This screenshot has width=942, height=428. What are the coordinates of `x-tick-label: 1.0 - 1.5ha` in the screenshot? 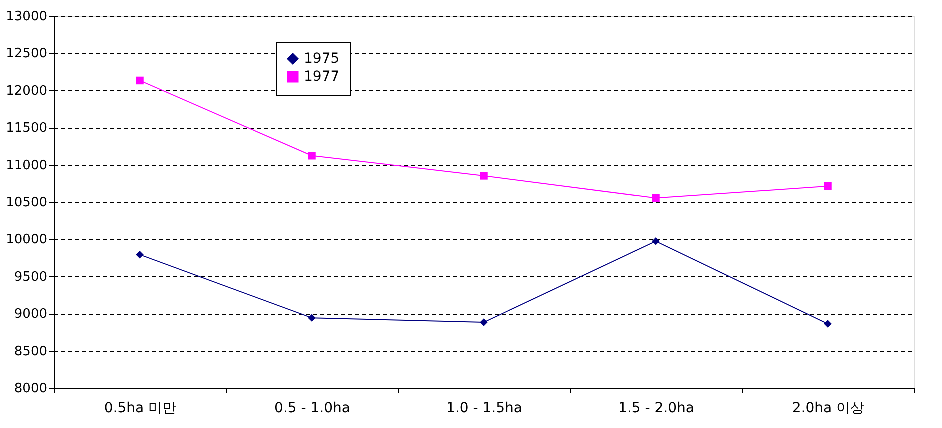 It's located at (484, 408).